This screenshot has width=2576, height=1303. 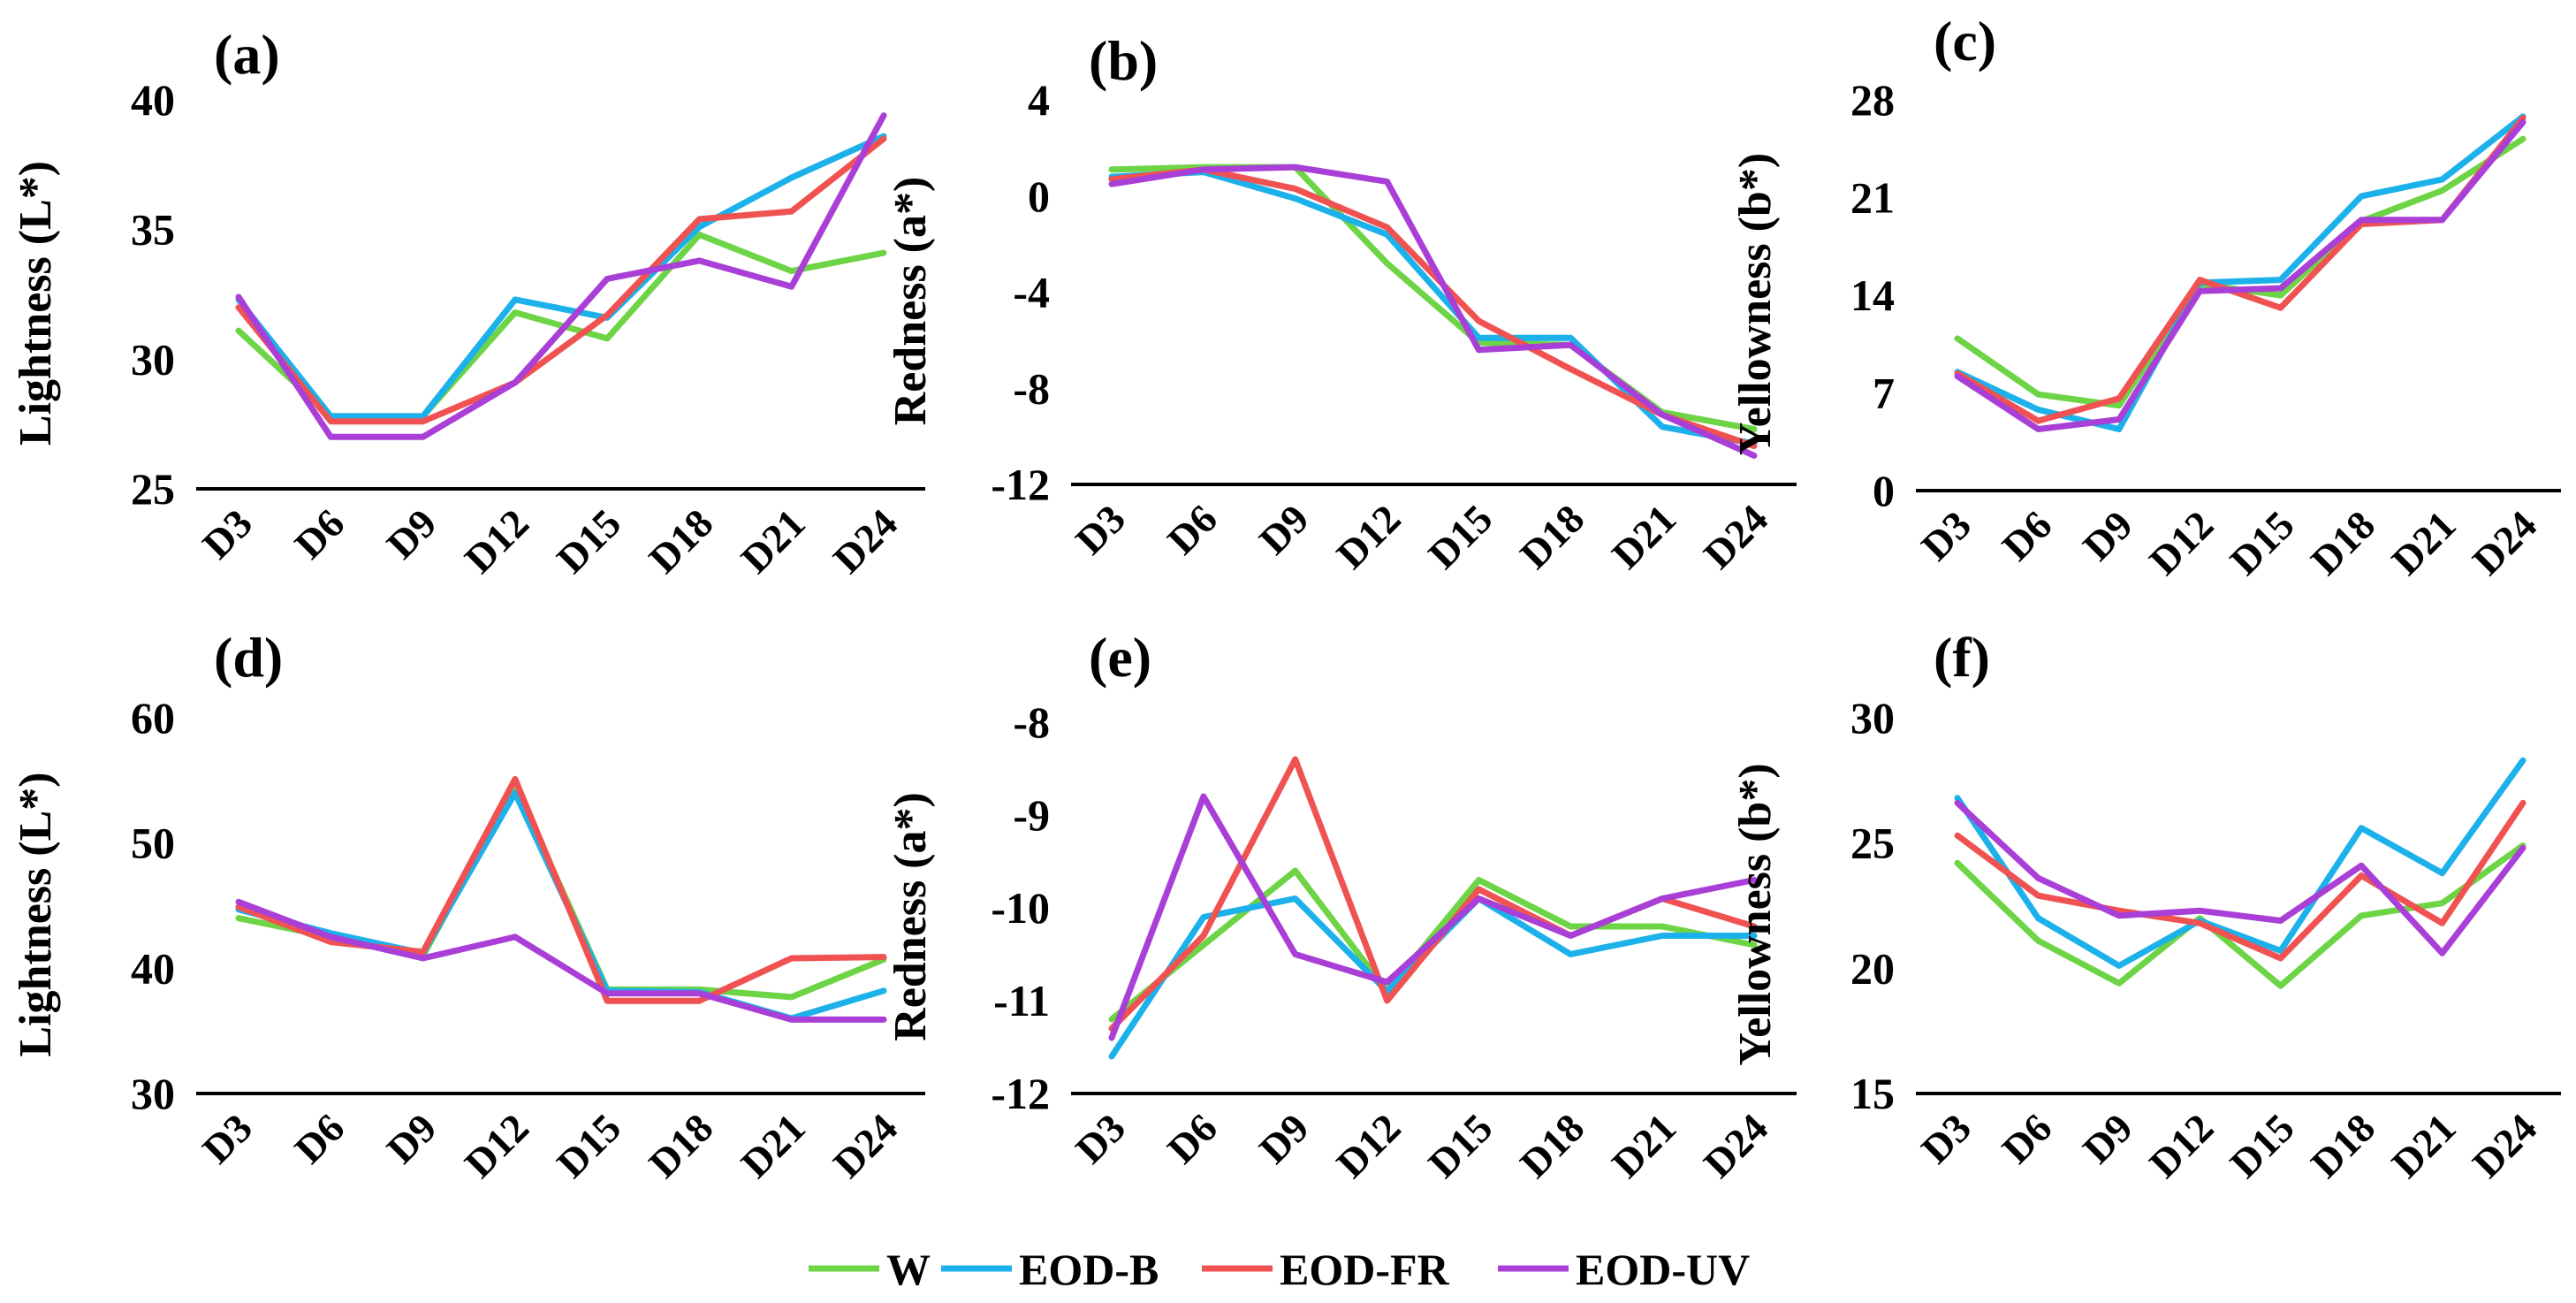 I want to click on y-tick-label: 21, so click(x=1873, y=198).